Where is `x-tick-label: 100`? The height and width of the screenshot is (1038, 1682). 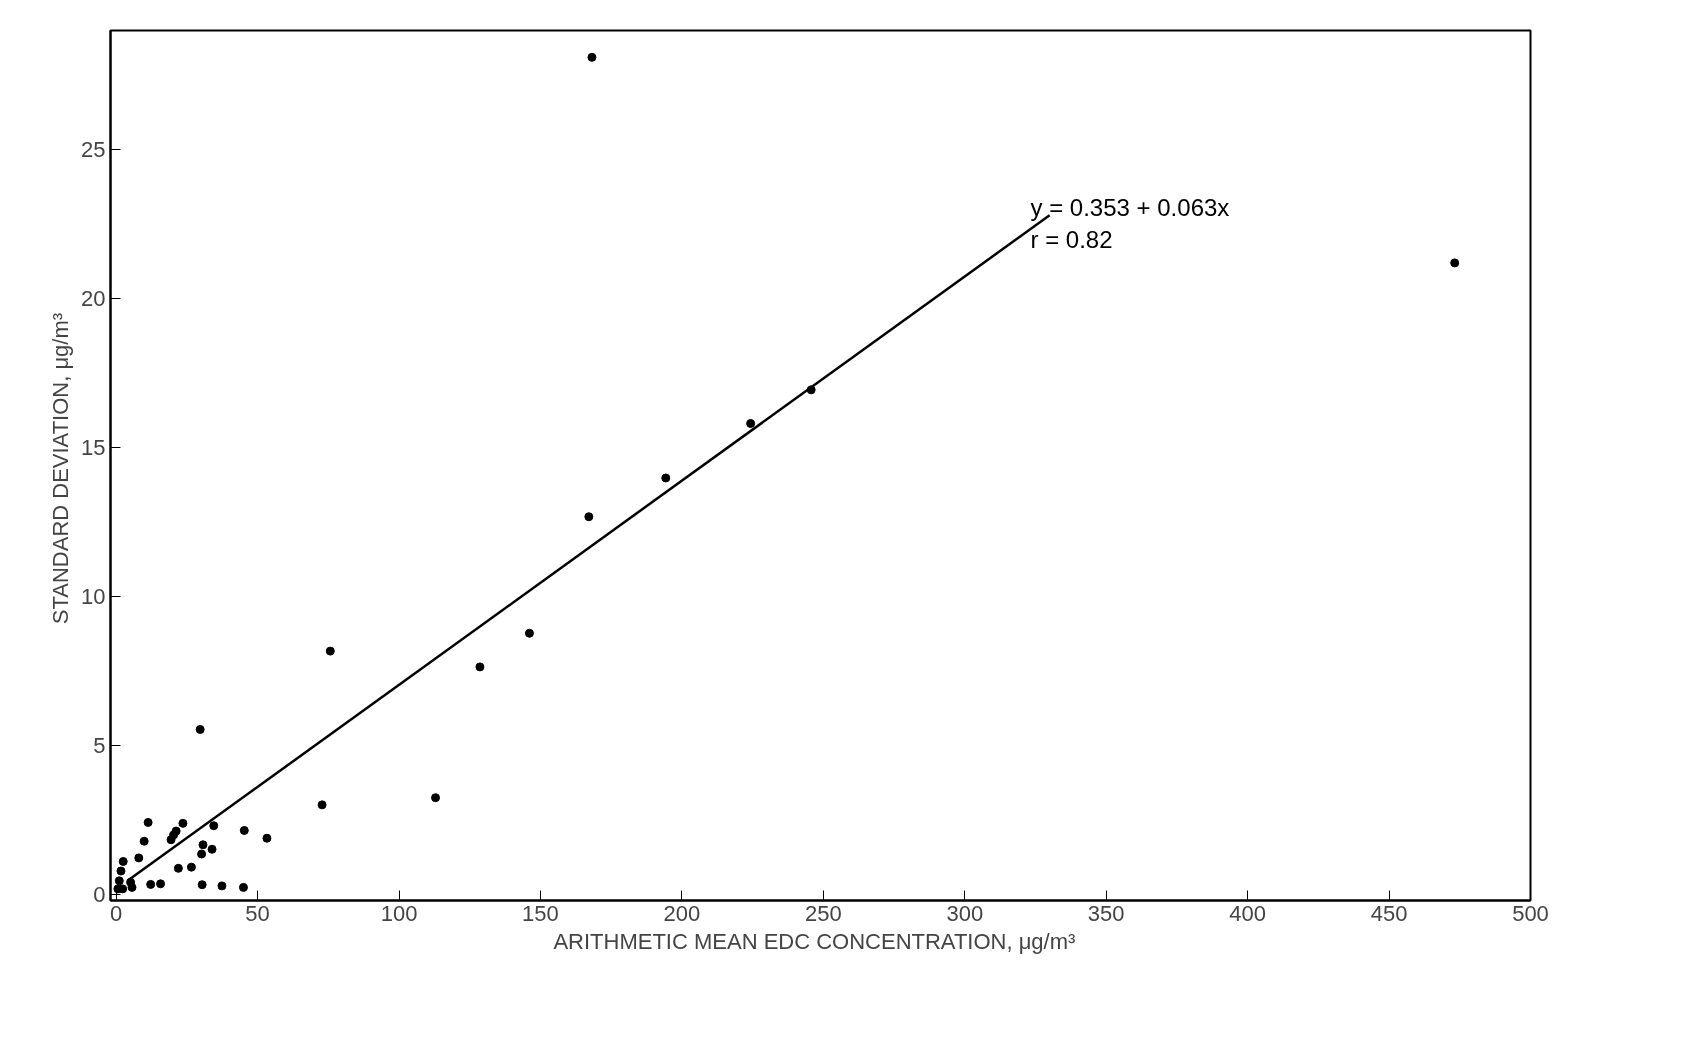 x-tick-label: 100 is located at coordinates (399, 913).